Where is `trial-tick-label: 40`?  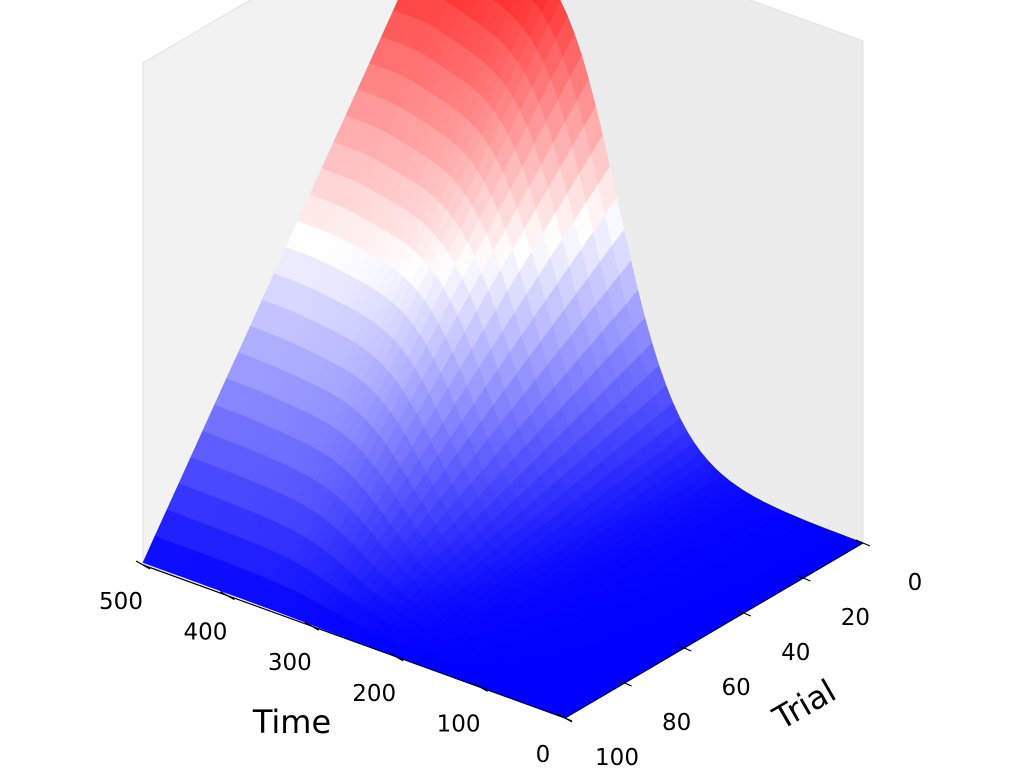 trial-tick-label: 40 is located at coordinates (795, 653).